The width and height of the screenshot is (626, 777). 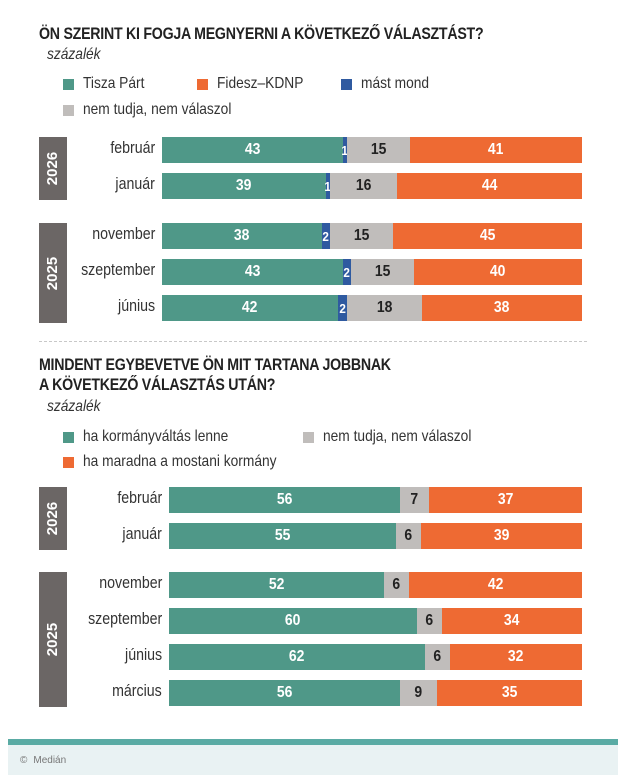 I want to click on bar-value-label: 7, so click(x=414, y=499).